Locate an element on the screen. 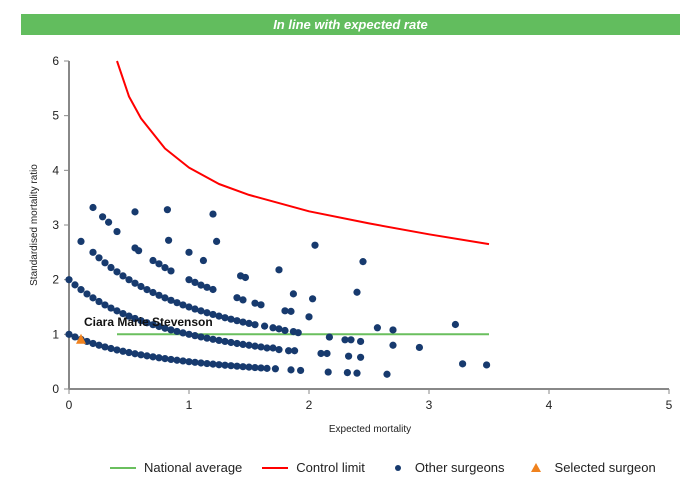 The height and width of the screenshot is (500, 700). y-tick-label: 1 is located at coordinates (55, 334).